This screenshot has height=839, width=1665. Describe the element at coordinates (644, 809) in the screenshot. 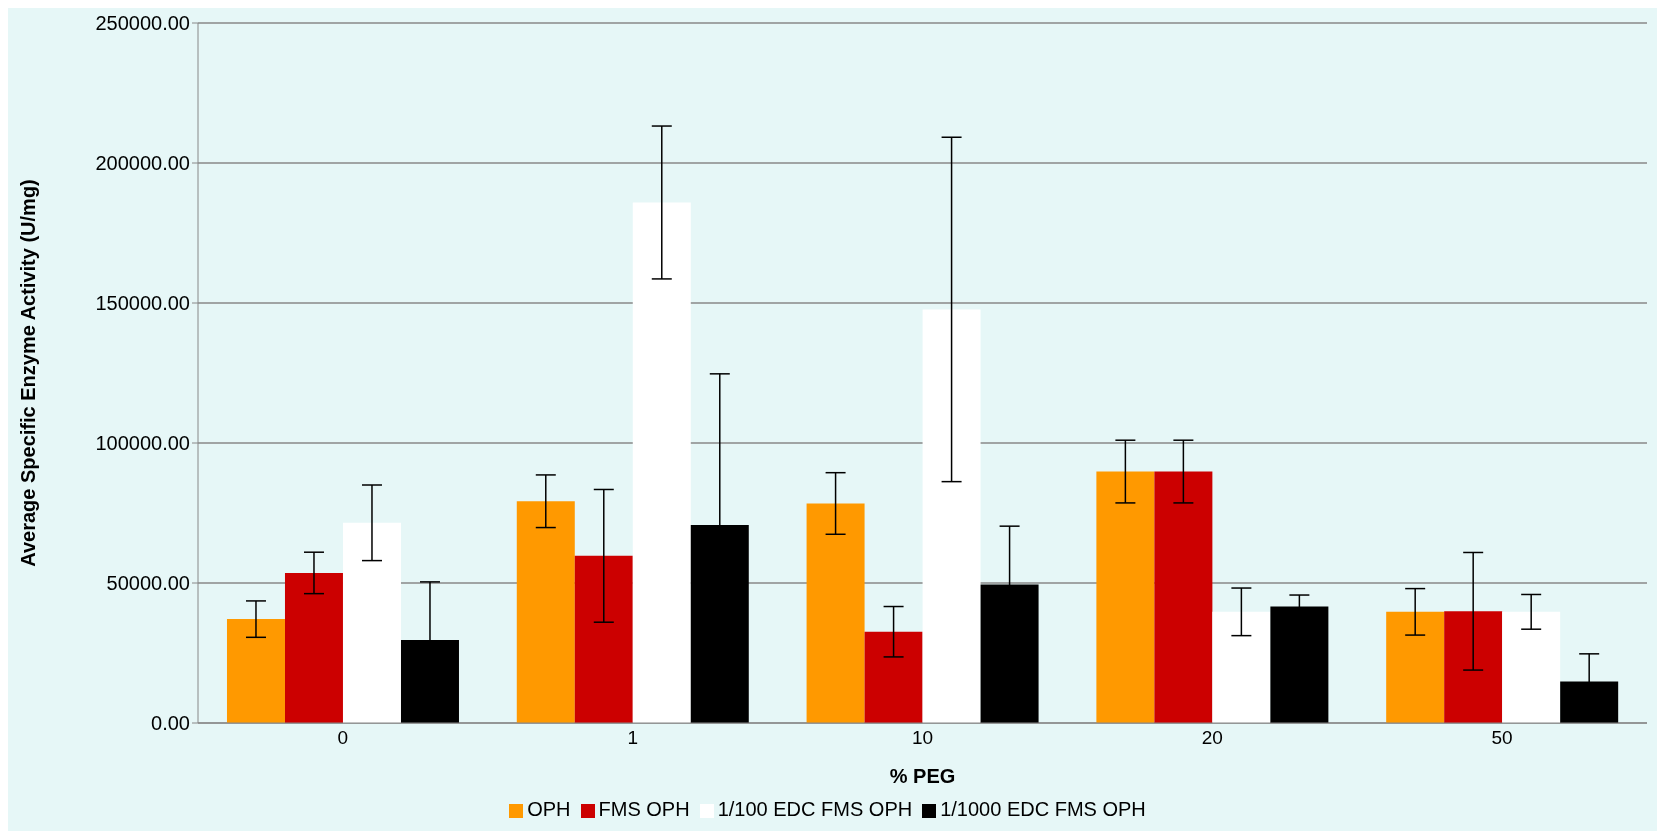

I see `legend-label: FMS OPH` at that location.